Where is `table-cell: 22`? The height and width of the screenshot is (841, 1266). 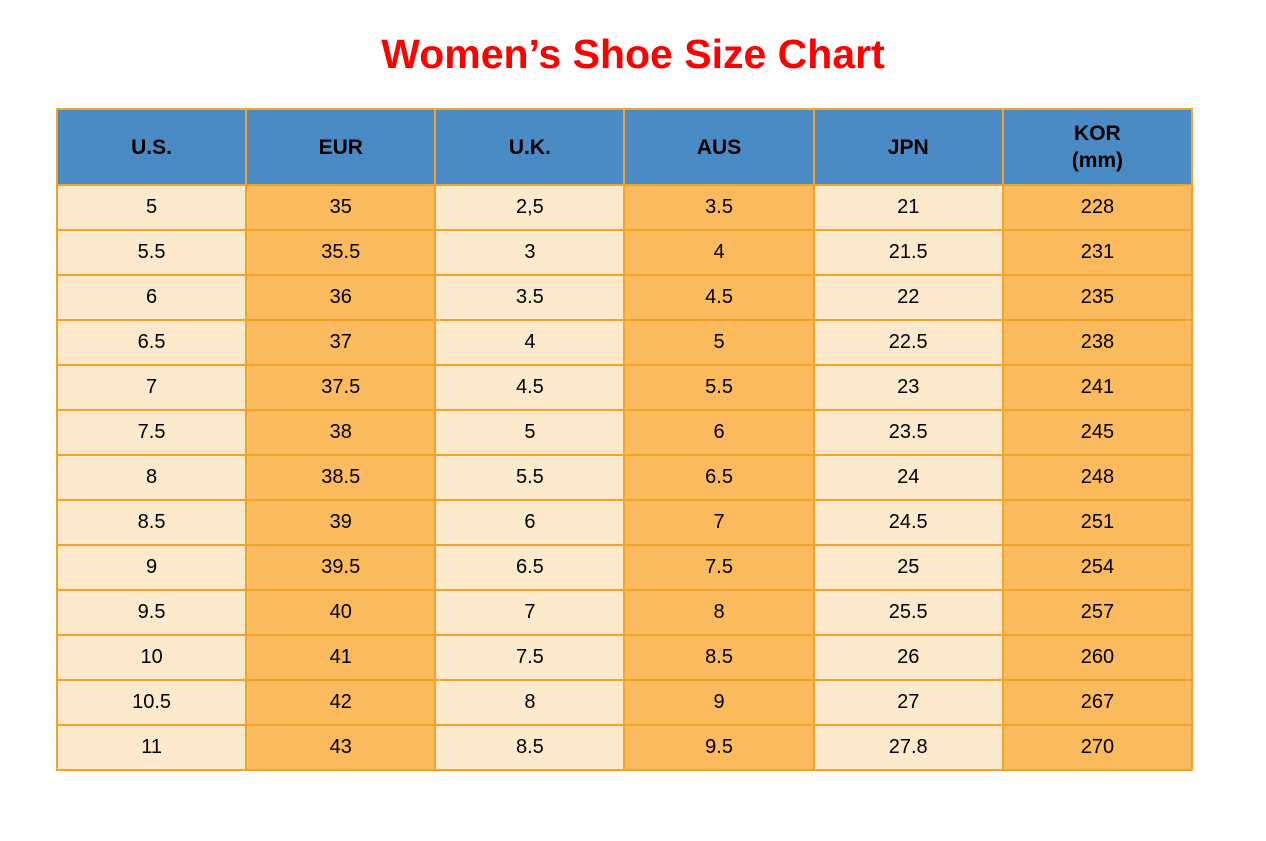
table-cell: 22 is located at coordinates (908, 297).